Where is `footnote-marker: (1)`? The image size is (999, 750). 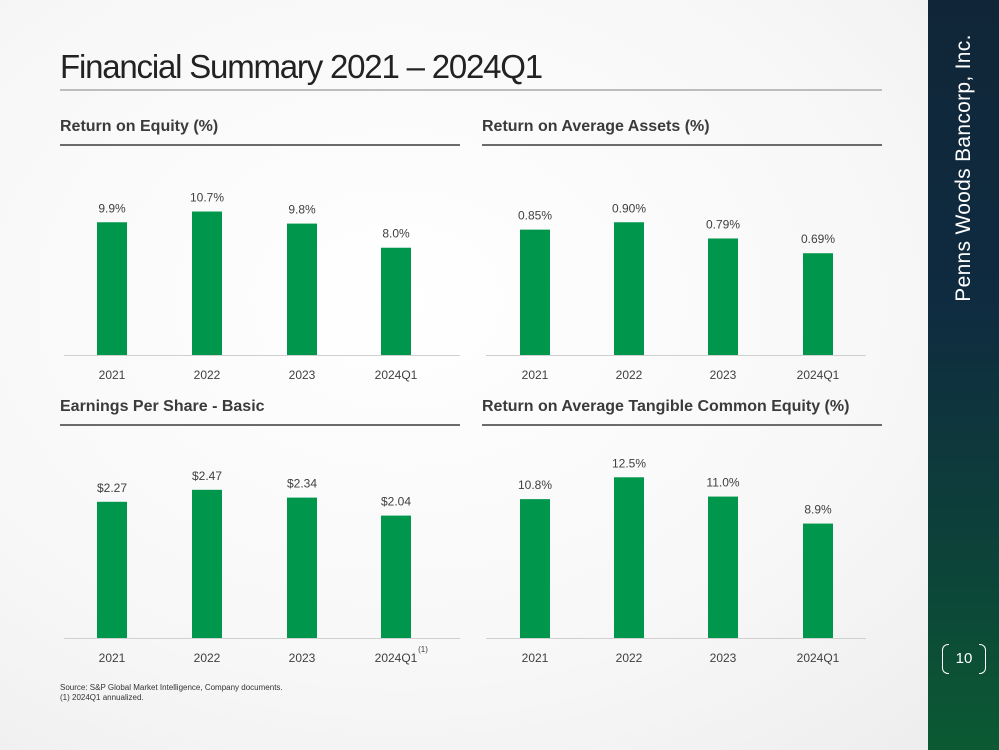
footnote-marker: (1) is located at coordinates (423, 649).